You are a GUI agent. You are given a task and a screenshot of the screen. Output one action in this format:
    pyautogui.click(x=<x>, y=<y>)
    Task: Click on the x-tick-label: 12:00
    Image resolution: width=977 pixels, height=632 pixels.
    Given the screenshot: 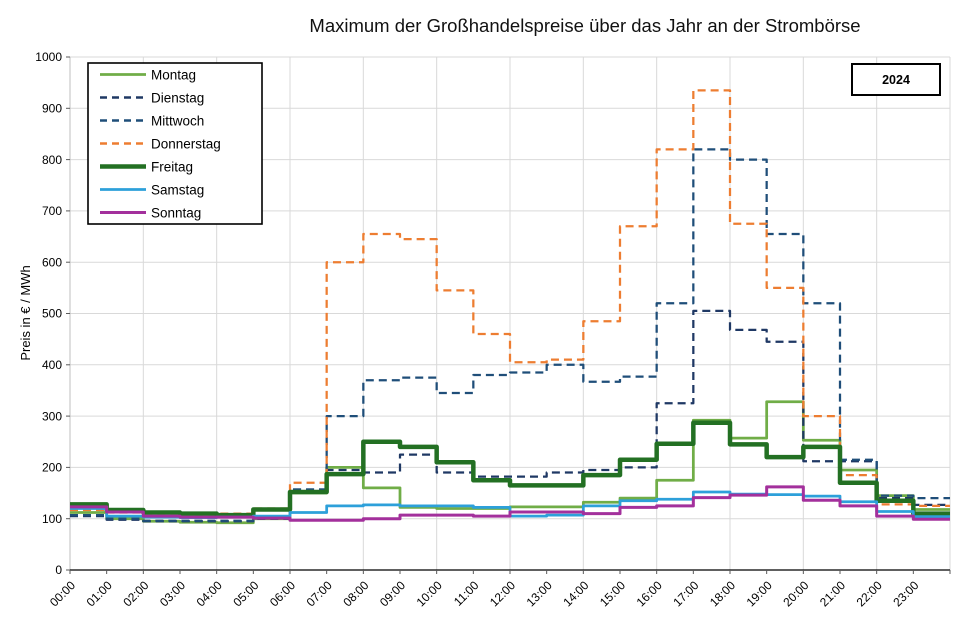 What is the action you would take?
    pyautogui.click(x=502, y=593)
    